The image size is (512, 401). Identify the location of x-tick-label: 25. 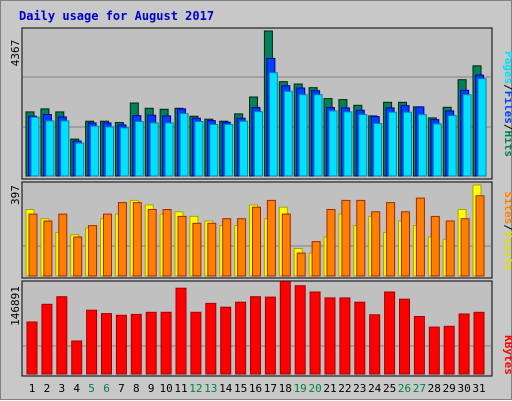
(389, 388).